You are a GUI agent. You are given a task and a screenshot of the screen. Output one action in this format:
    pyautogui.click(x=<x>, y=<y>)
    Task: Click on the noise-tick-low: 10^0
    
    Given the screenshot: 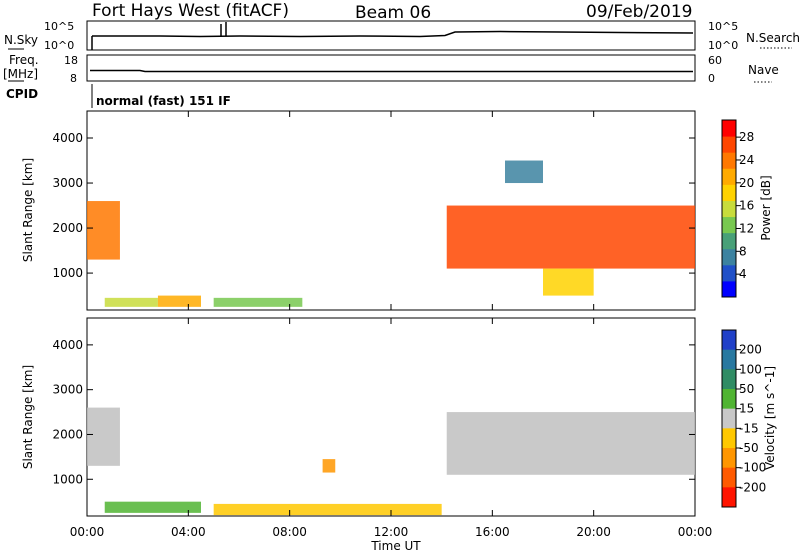 What is the action you would take?
    pyautogui.click(x=59, y=45)
    